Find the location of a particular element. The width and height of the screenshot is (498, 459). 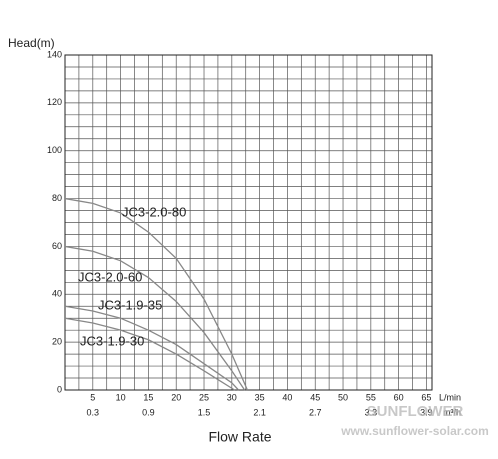

x-tick-label: 35 is located at coordinates (260, 397).